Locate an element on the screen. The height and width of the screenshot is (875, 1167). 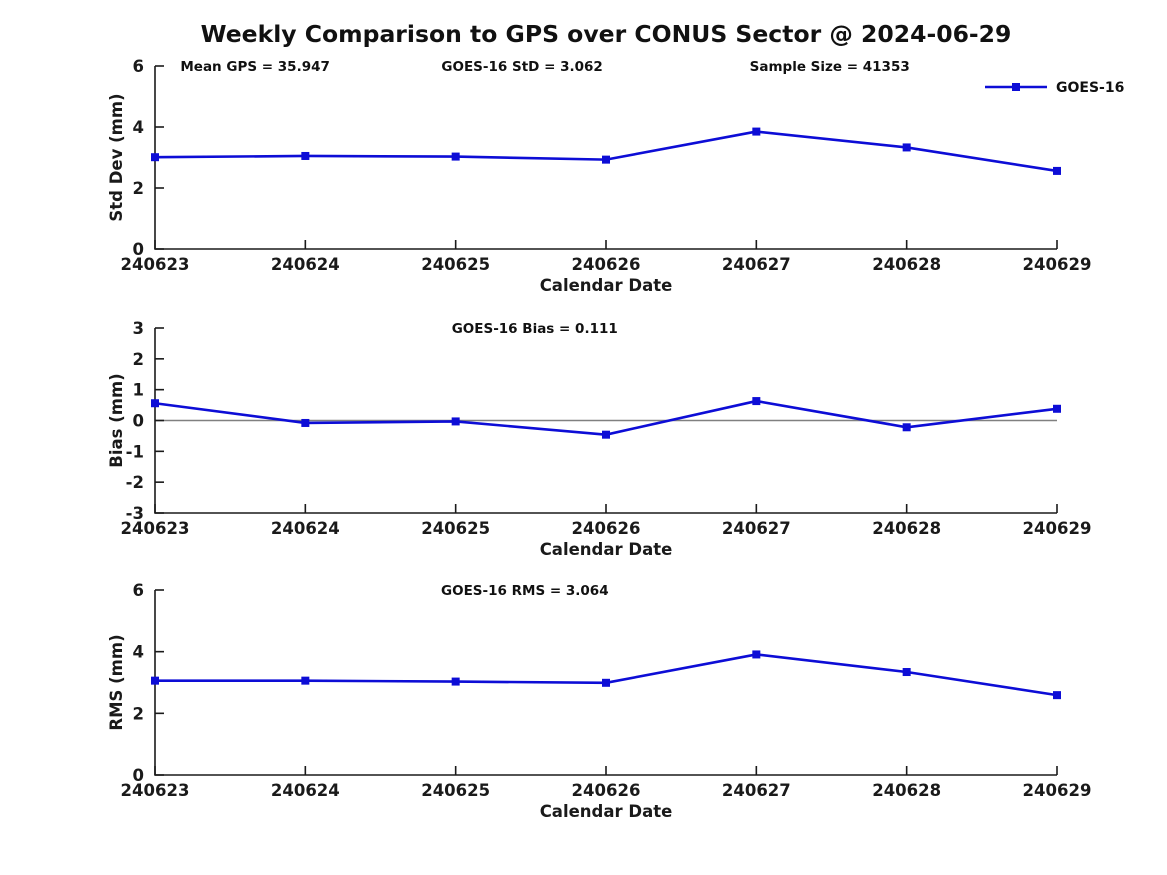
x-tick-label: 240626 is located at coordinates (606, 264).